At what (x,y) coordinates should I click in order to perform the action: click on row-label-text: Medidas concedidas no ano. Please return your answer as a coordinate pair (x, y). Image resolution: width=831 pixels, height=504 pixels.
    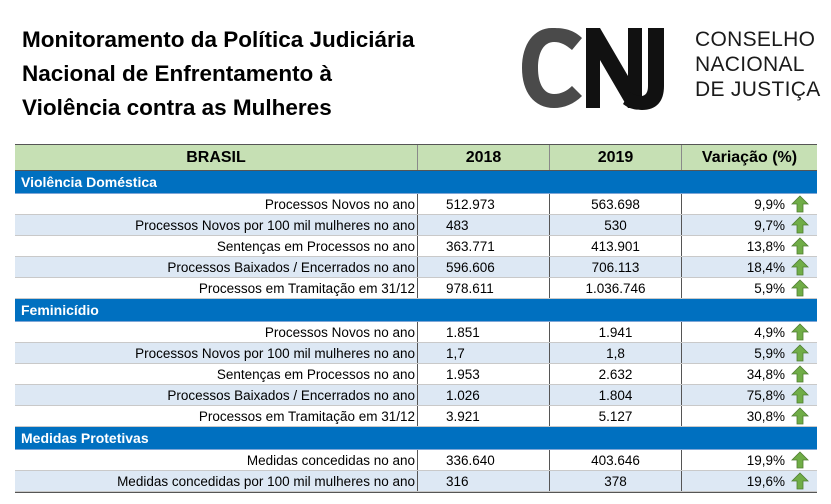
    Looking at the image, I should click on (330, 460).